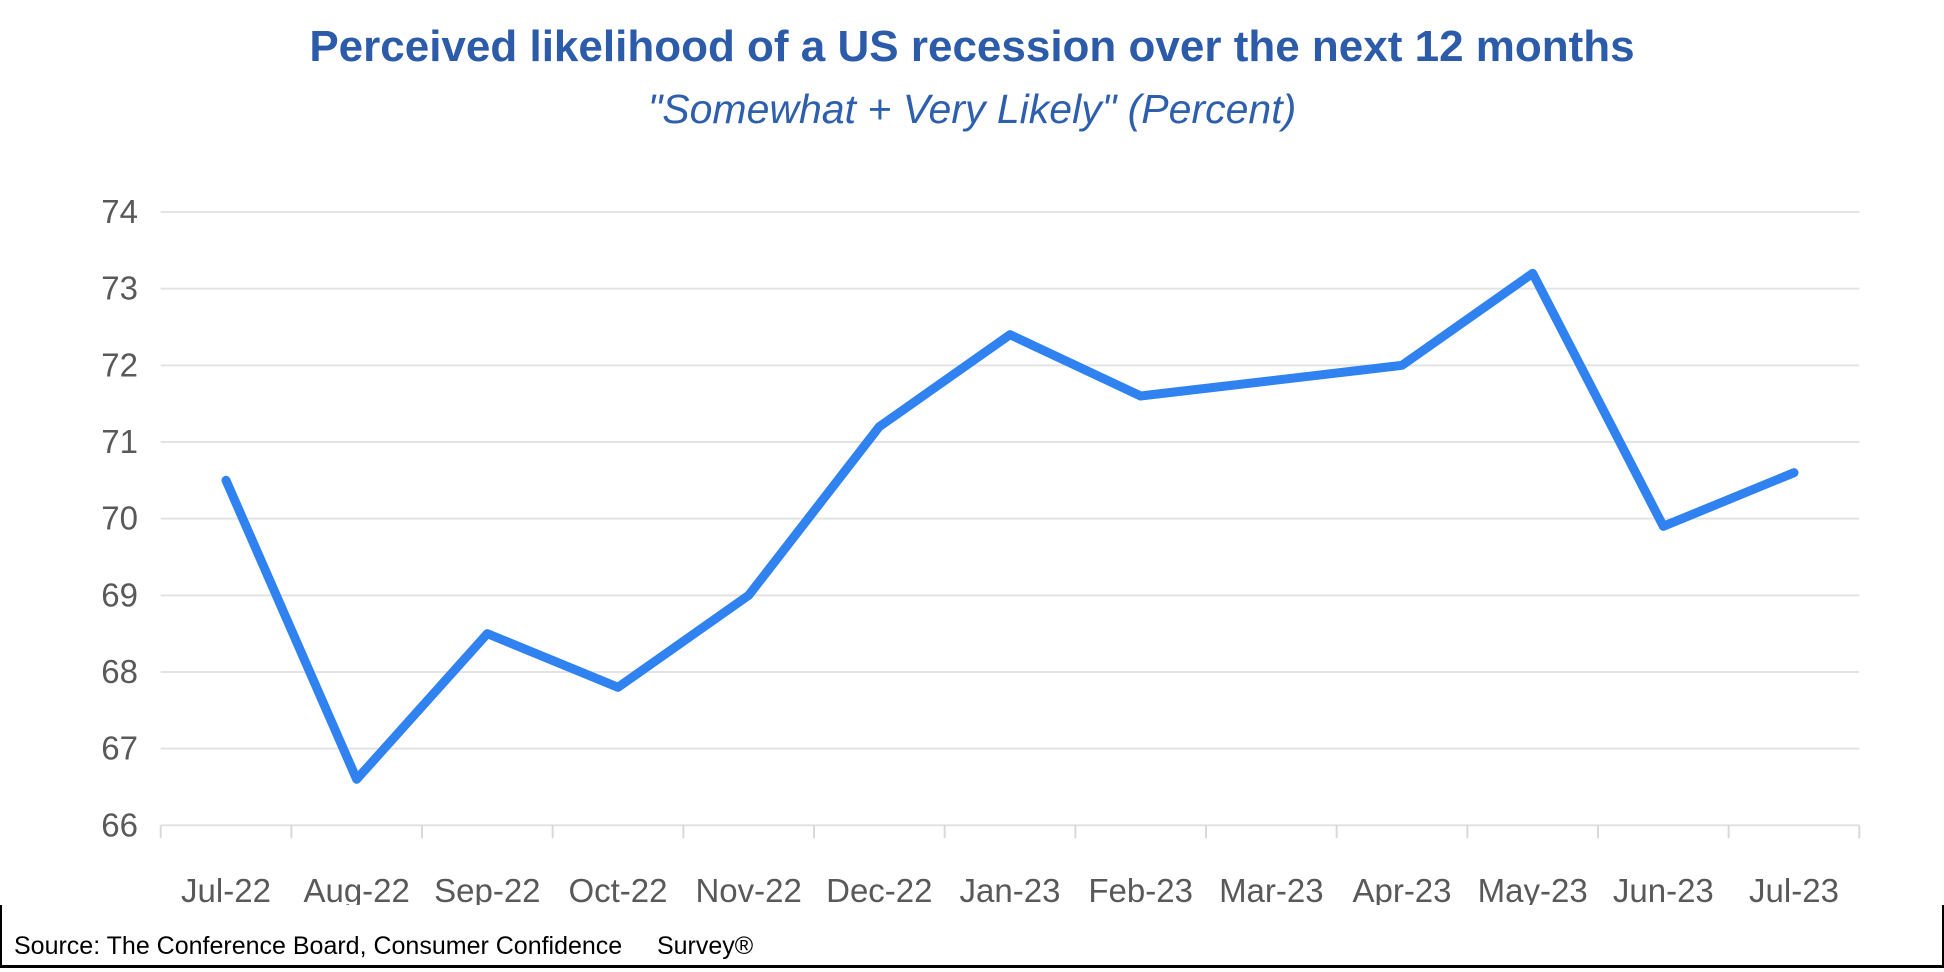 This screenshot has width=1944, height=972. I want to click on x-tick-label: Jan-23, so click(1010, 890).